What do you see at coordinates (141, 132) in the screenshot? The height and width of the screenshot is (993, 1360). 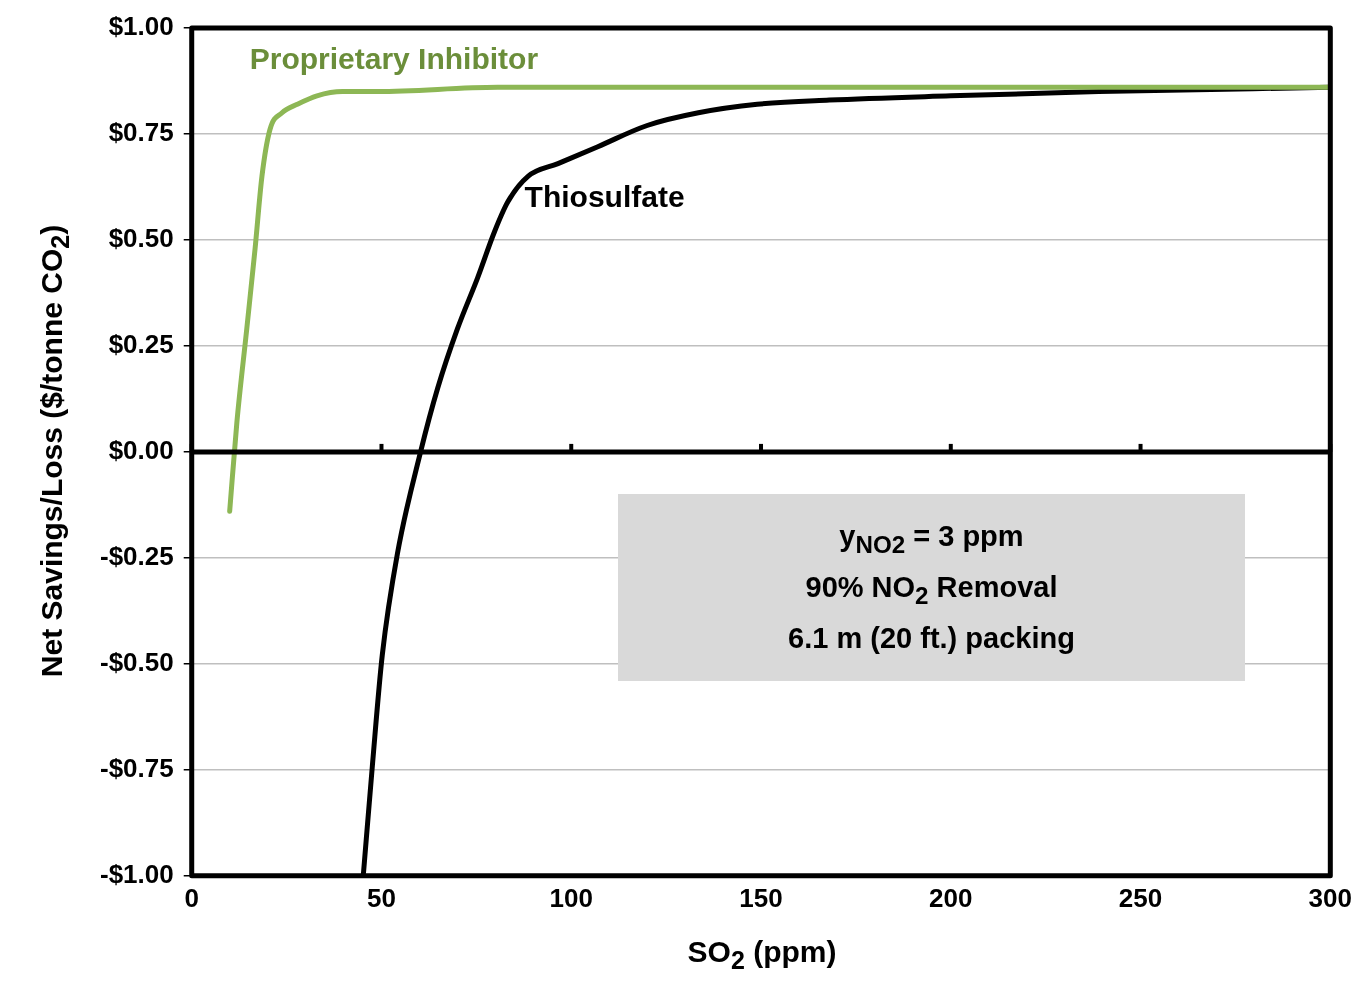 I see `y-tick-label: $0.75` at bounding box center [141, 132].